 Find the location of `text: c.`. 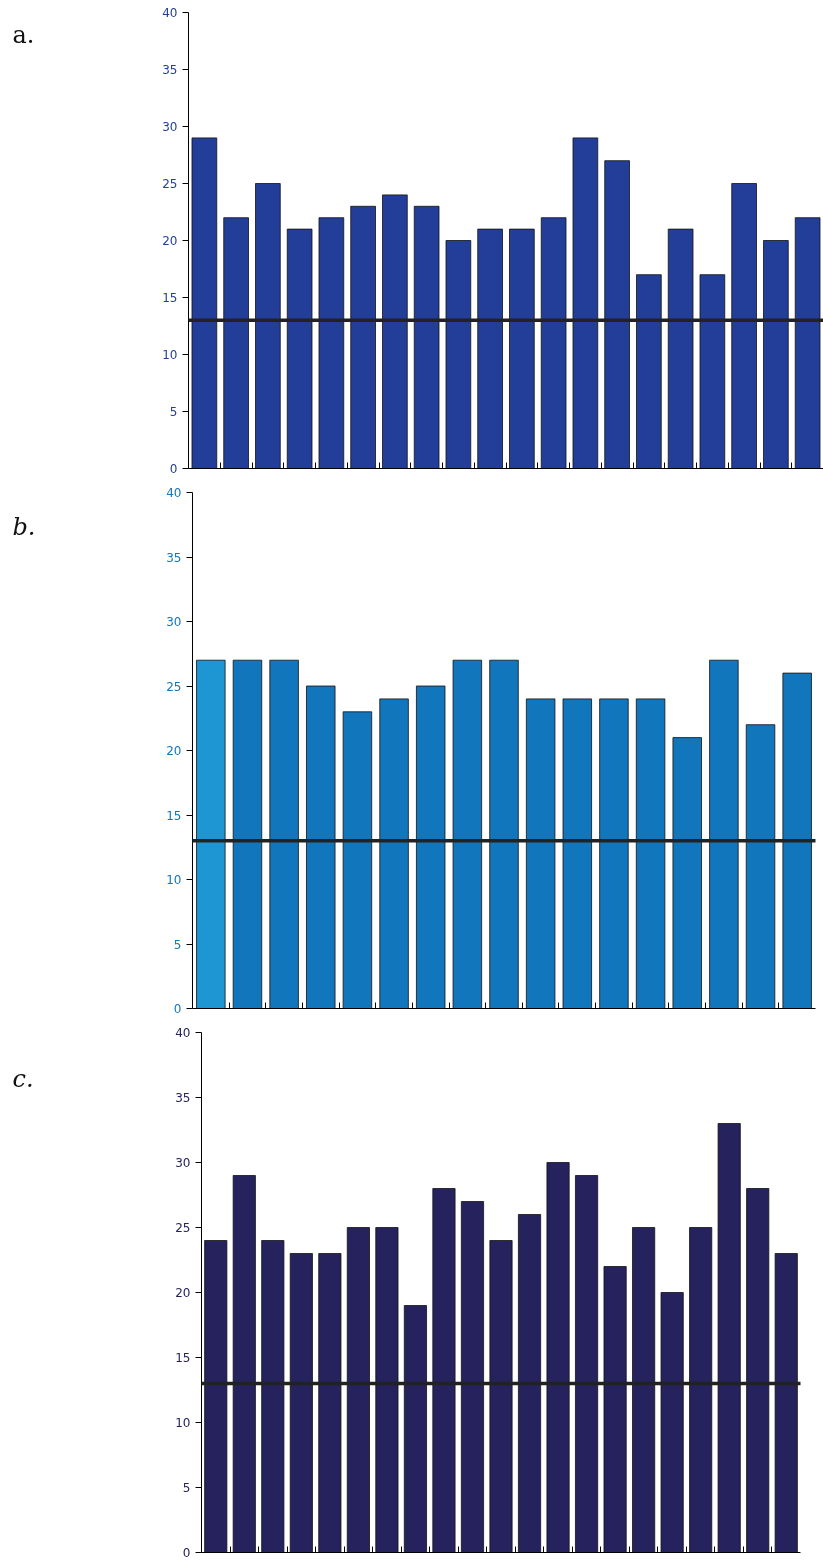

text: c. is located at coordinates (23, 1078).